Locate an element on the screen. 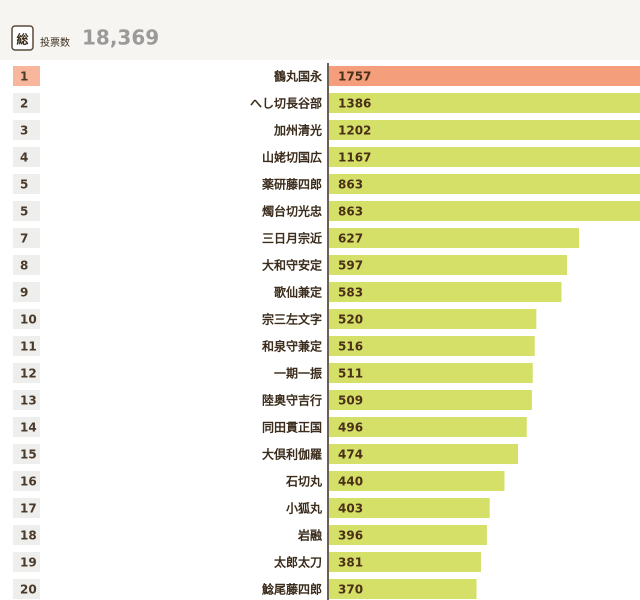  rank-label: 1 is located at coordinates (24, 77).